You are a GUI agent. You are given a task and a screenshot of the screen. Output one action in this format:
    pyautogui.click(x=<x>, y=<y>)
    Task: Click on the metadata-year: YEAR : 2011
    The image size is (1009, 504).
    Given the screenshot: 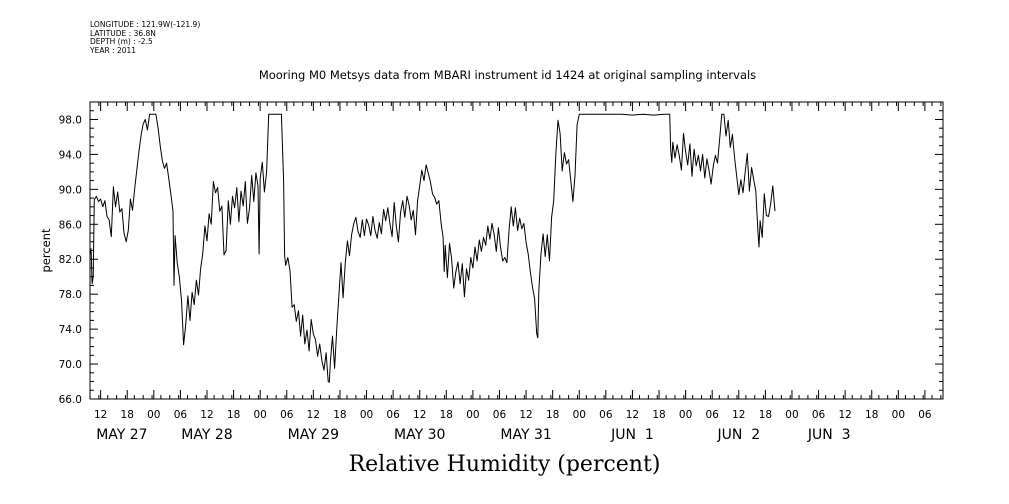 What is the action you would take?
    pyautogui.click(x=113, y=50)
    